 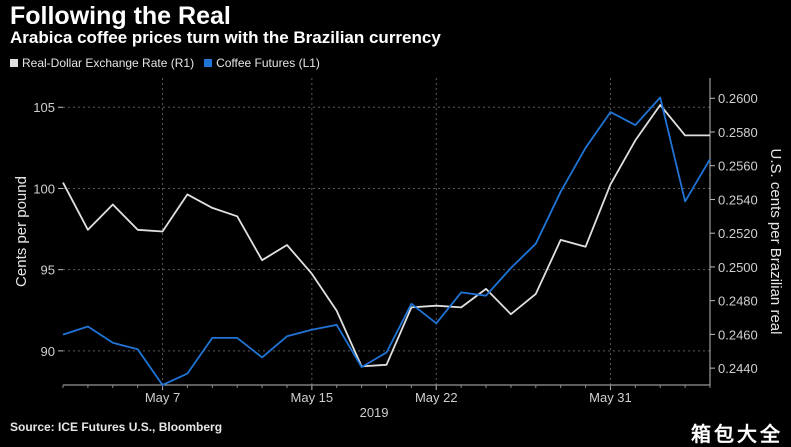 What do you see at coordinates (48, 270) in the screenshot?
I see `left-tick-label-1: 95` at bounding box center [48, 270].